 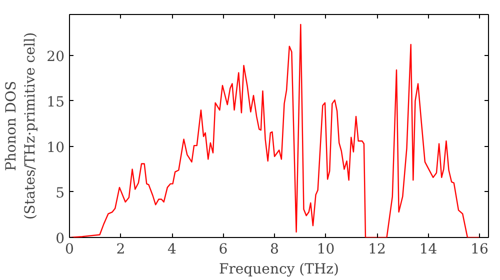 I want to click on x-tick-label: 4, so click(x=172, y=250).